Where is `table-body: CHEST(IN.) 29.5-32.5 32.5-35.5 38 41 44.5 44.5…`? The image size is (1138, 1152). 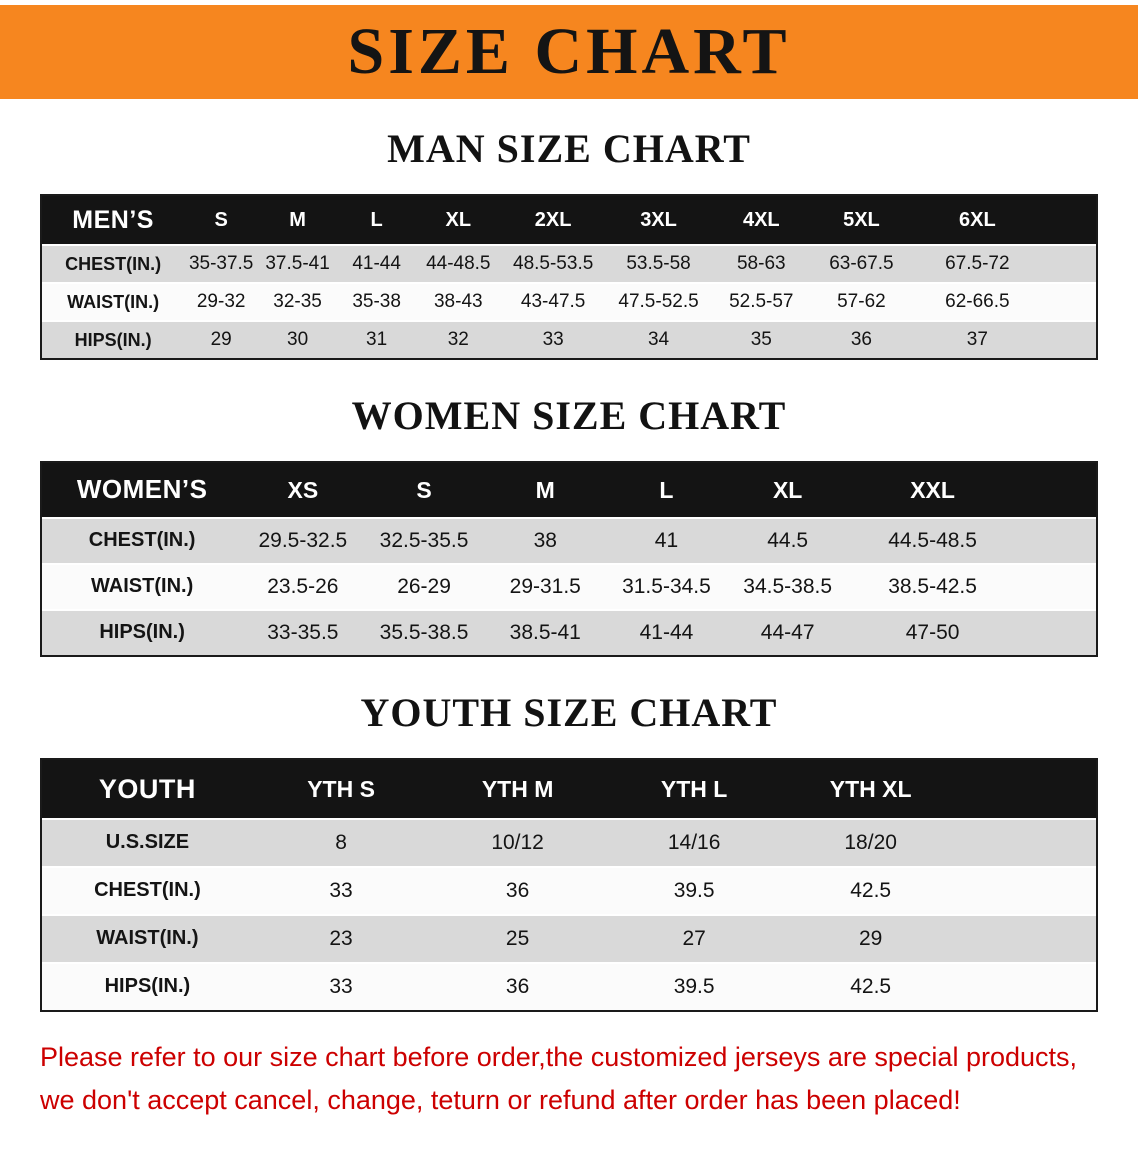 table-body: CHEST(IN.) 29.5-32.5 32.5-35.5 38 41 44.5 44.5… is located at coordinates (569, 586).